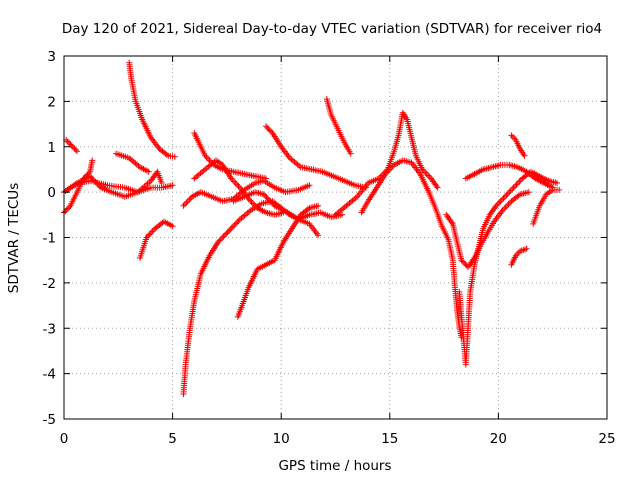 Image resolution: width=640 pixels, height=480 pixels. What do you see at coordinates (49, 284) in the screenshot?
I see `y-tick-label: -2` at bounding box center [49, 284].